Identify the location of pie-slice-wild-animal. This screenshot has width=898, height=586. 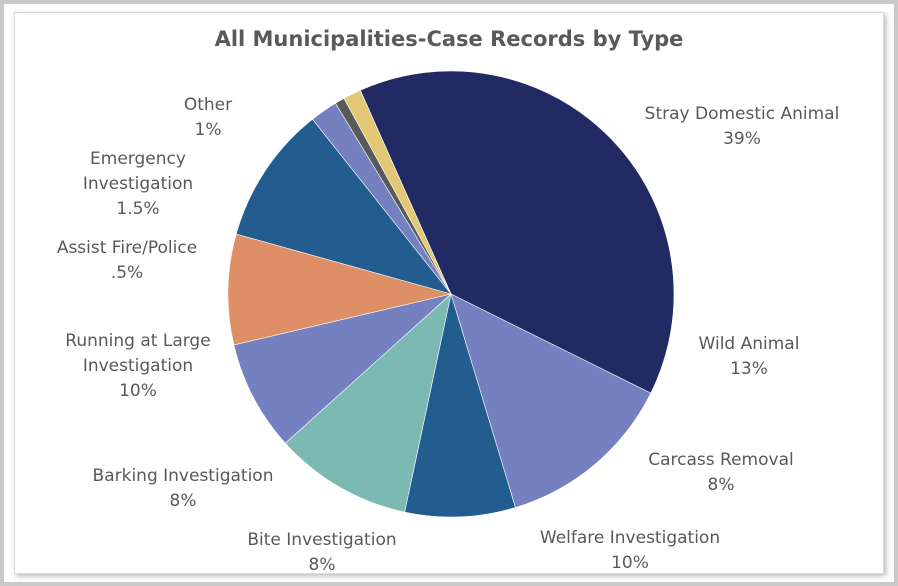
(551, 400).